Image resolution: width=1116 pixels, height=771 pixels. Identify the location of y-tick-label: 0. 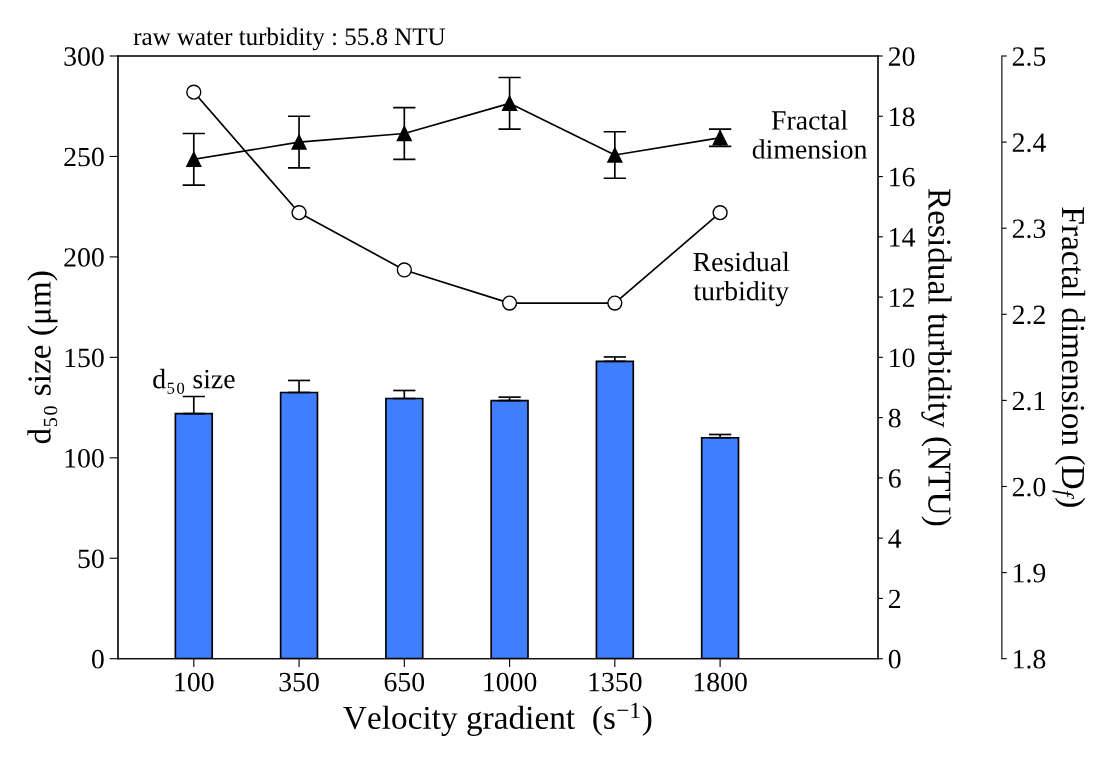
(97, 659).